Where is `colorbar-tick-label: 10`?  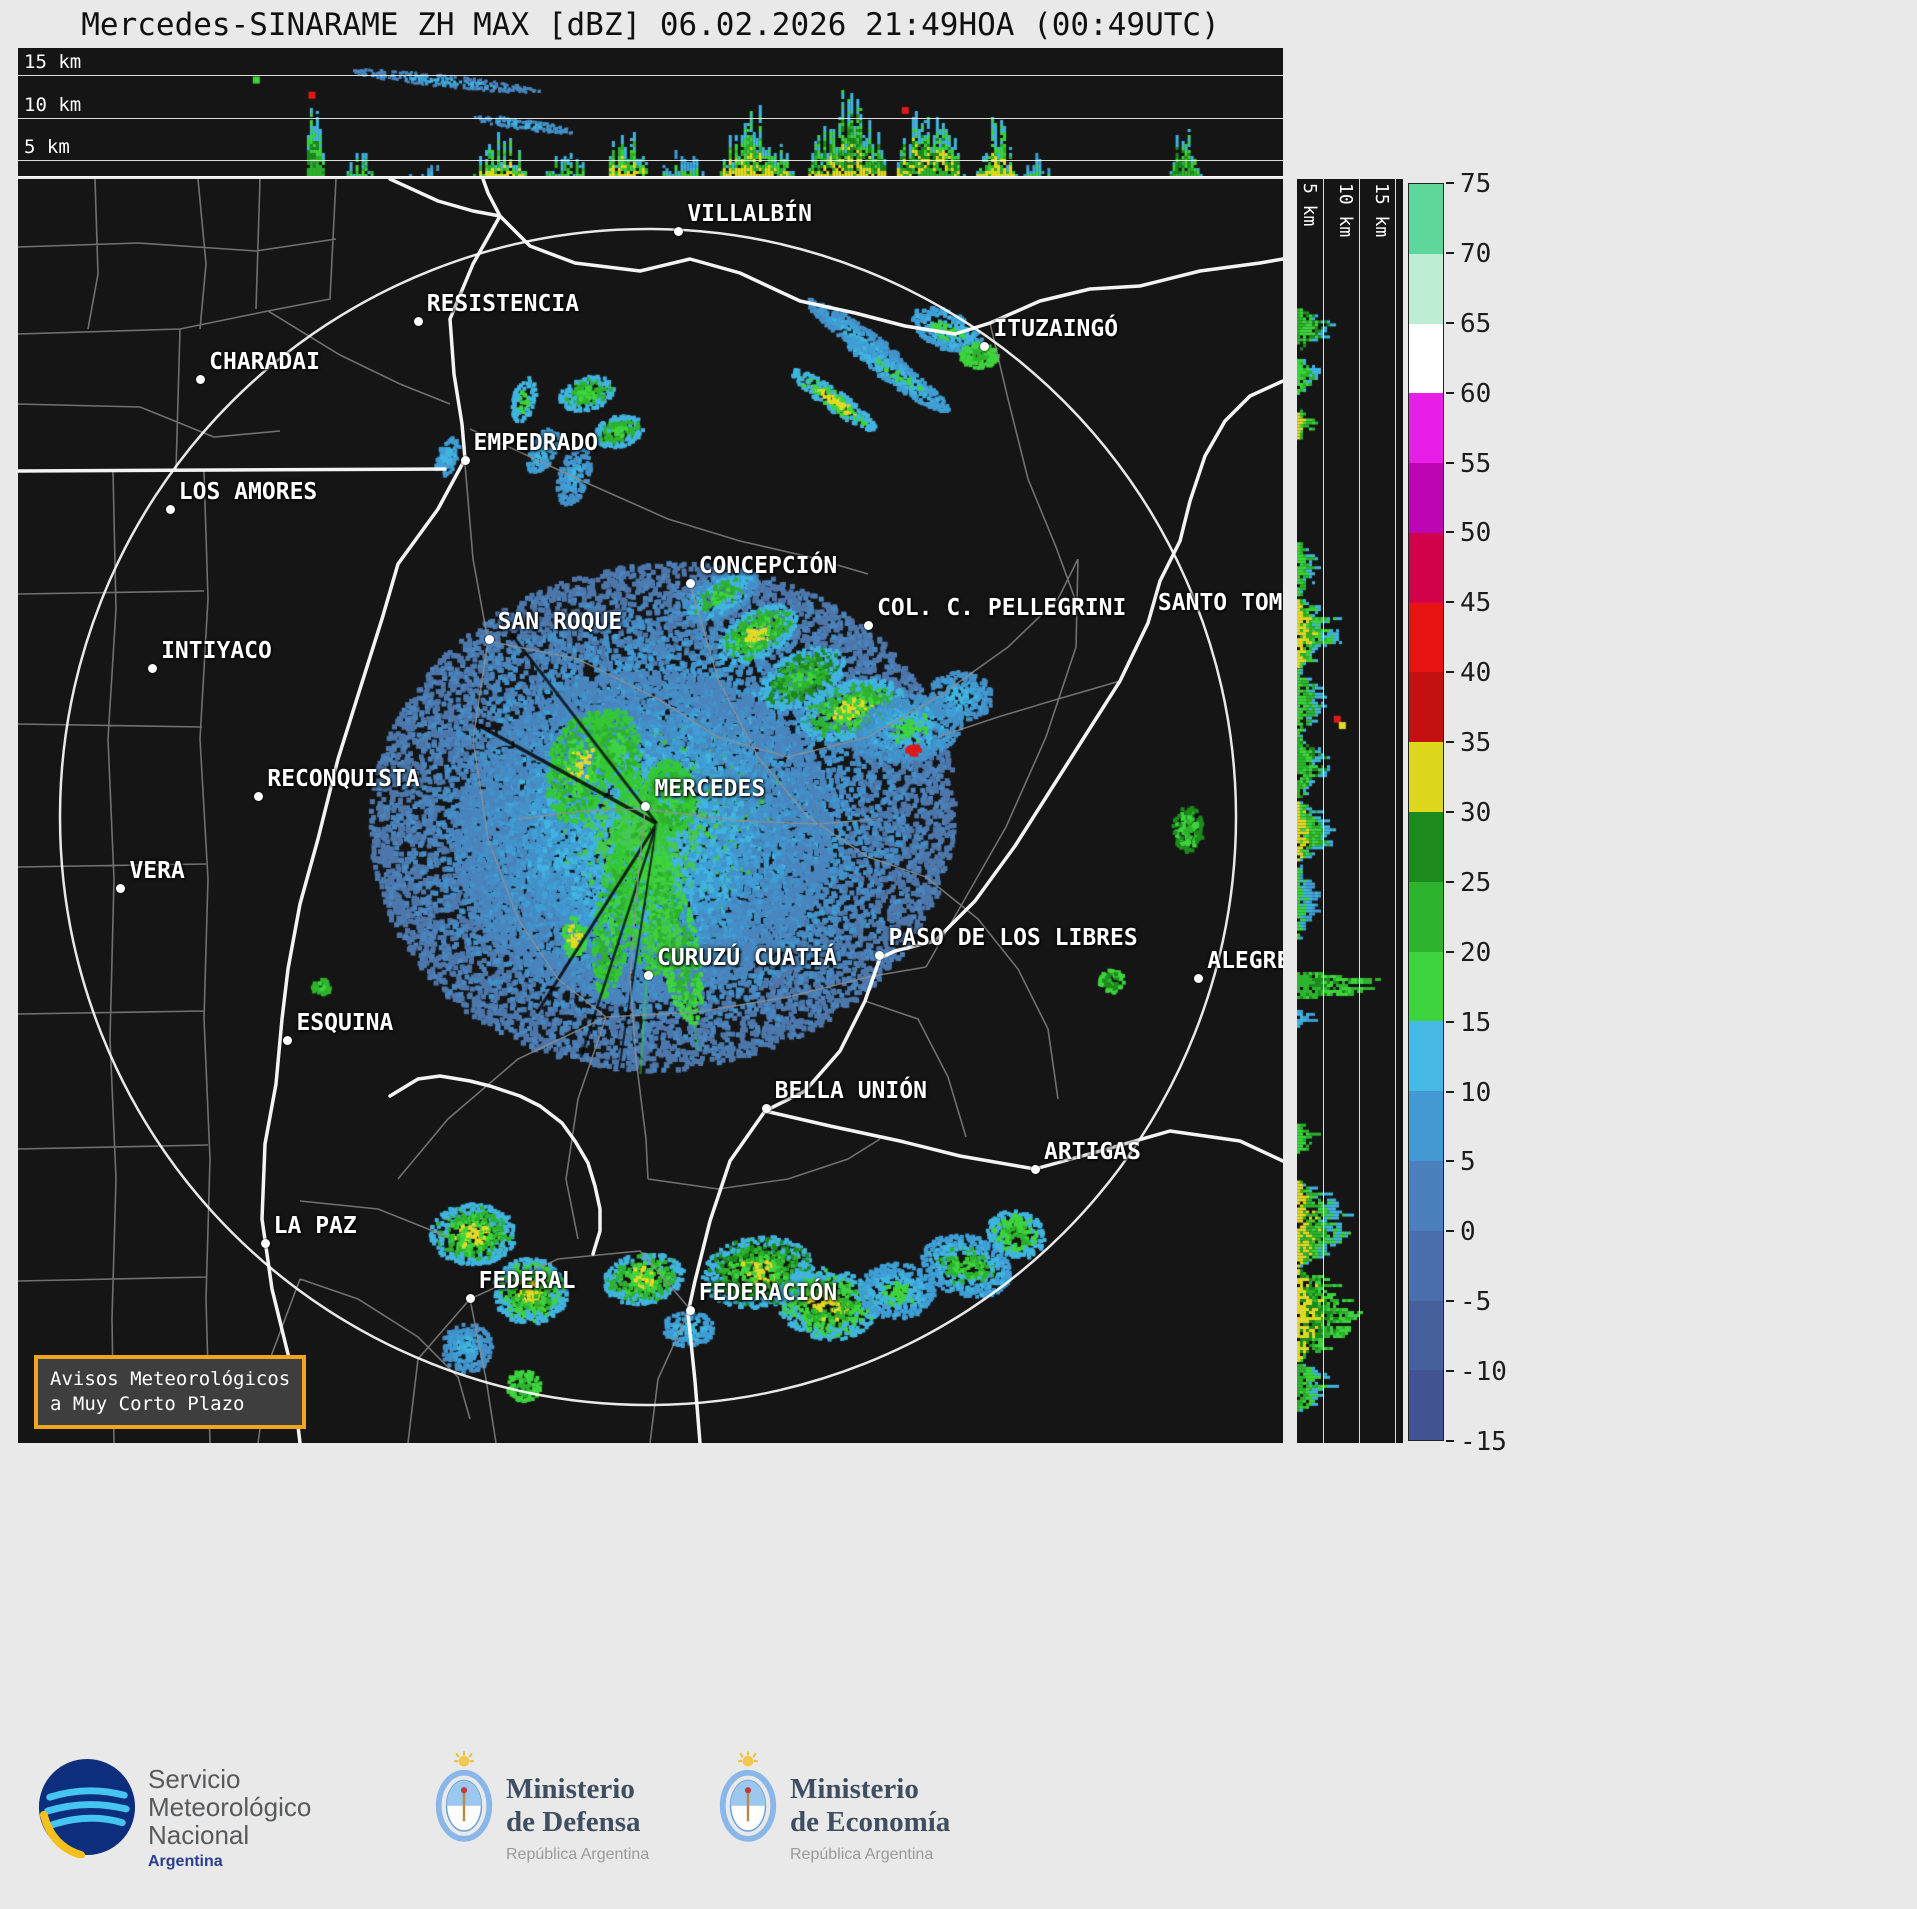
colorbar-tick-label: 10 is located at coordinates (1476, 1092).